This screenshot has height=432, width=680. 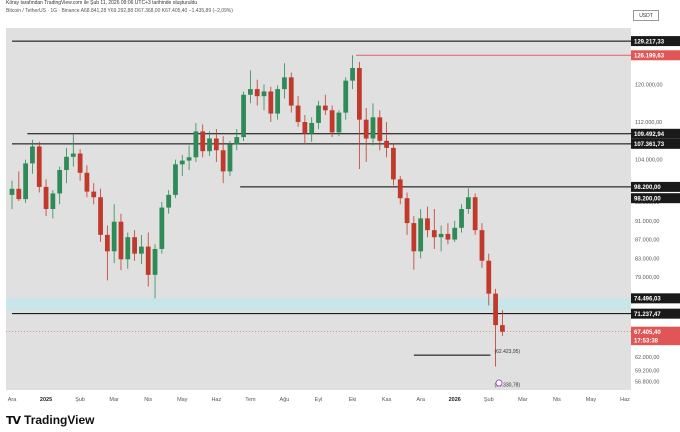 What do you see at coordinates (647, 358) in the screenshot?
I see `price-tick-8: 62.000,00` at bounding box center [647, 358].